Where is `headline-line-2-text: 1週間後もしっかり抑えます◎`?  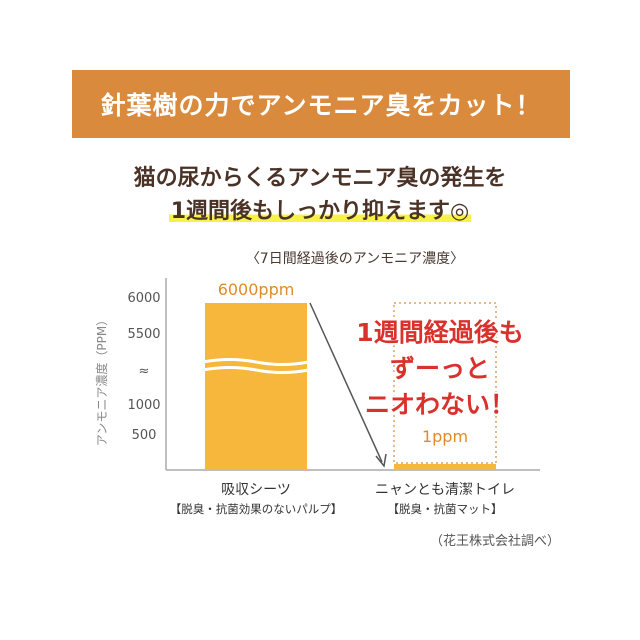 headline-line-2-text: 1週間後もしっかり抑えます◎ is located at coordinates (320, 211).